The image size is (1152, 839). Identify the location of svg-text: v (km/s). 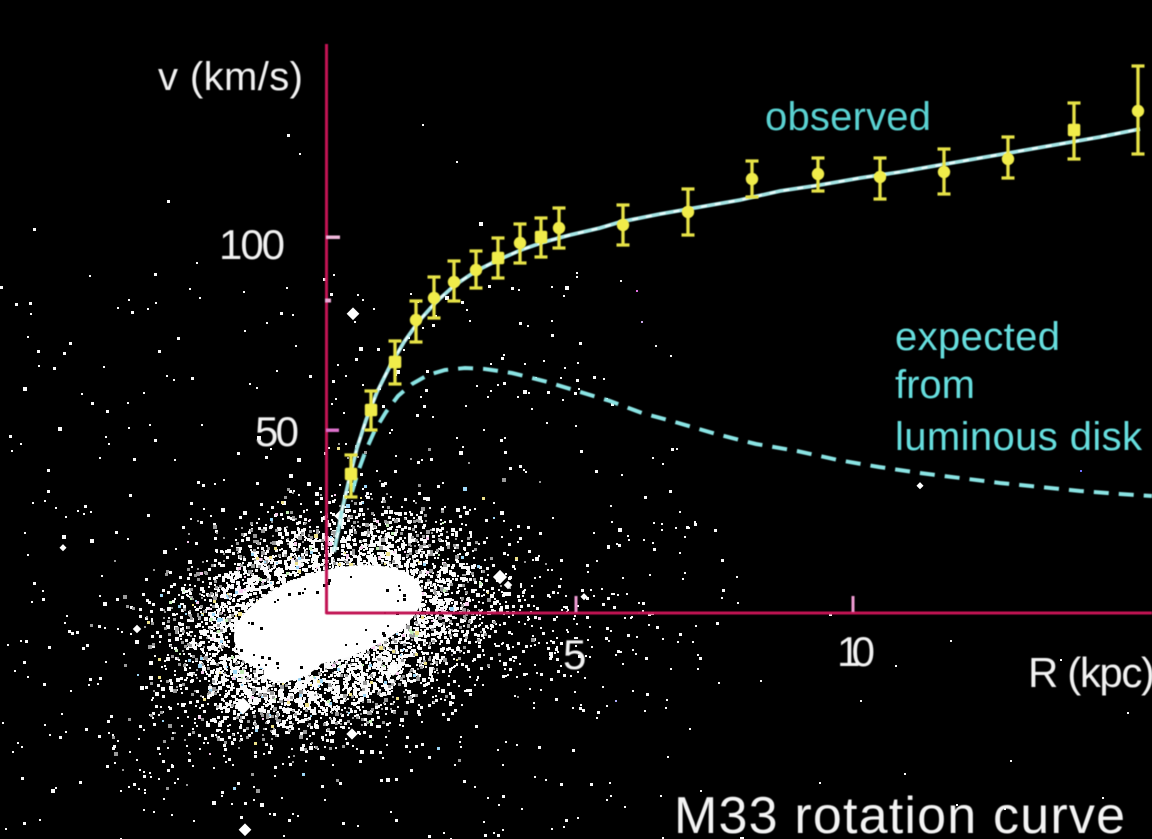
(230, 77).